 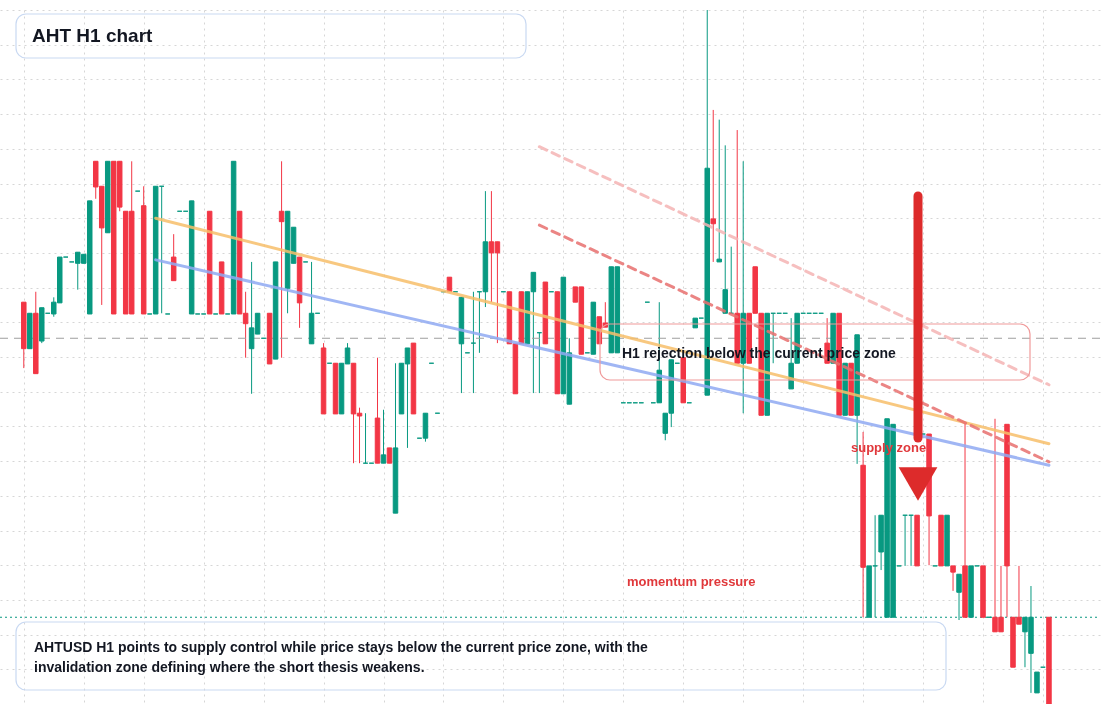 I want to click on annotation: momentum pressure, so click(x=691, y=581).